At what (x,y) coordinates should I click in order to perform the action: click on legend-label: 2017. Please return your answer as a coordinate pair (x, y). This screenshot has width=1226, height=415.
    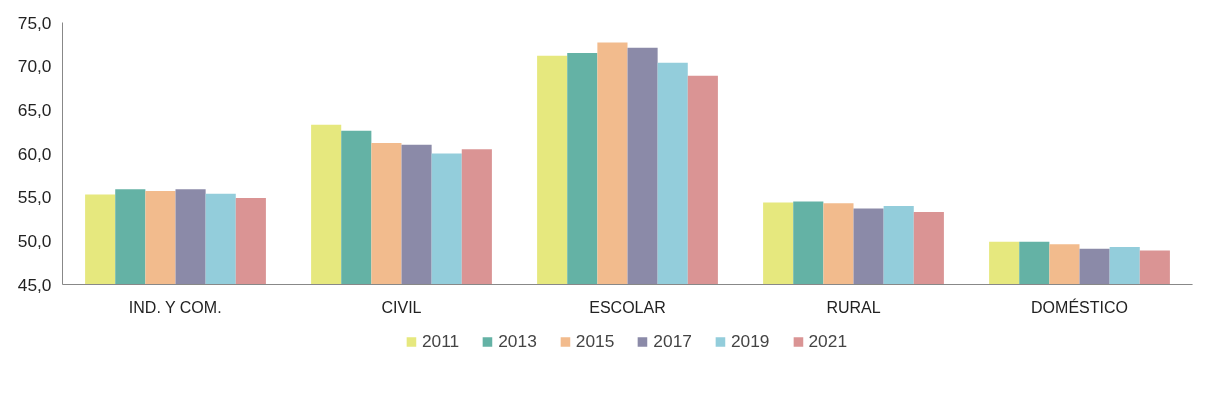
    Looking at the image, I should click on (672, 341).